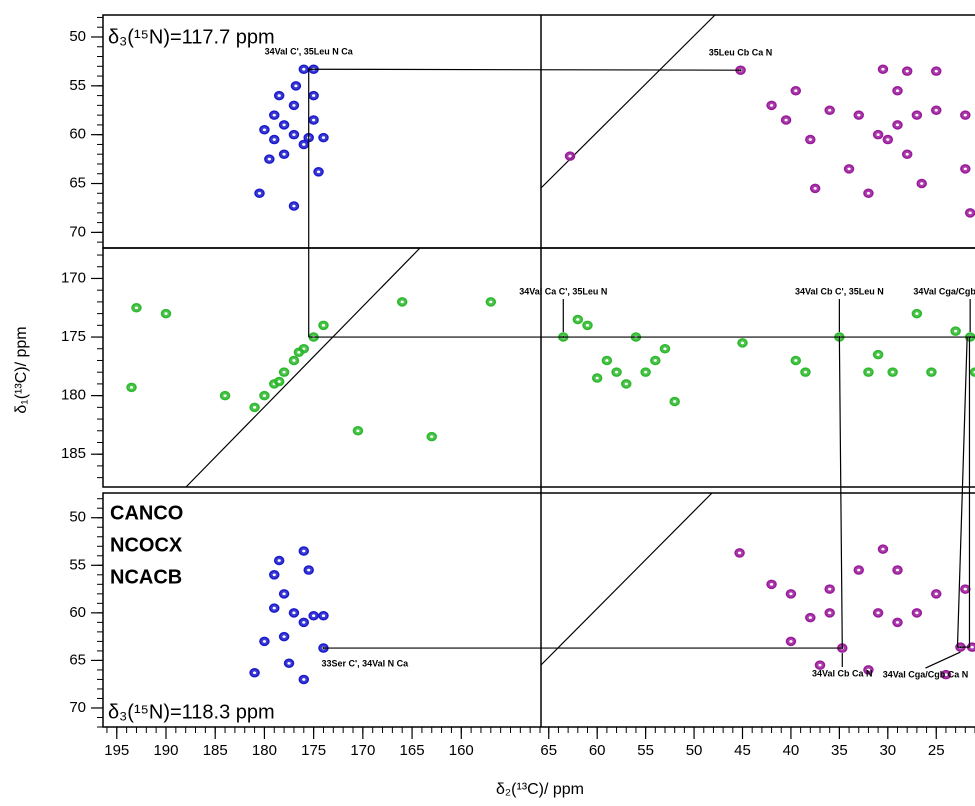  Describe the element at coordinates (887, 750) in the screenshot. I see `x-tick-label: 30` at that location.